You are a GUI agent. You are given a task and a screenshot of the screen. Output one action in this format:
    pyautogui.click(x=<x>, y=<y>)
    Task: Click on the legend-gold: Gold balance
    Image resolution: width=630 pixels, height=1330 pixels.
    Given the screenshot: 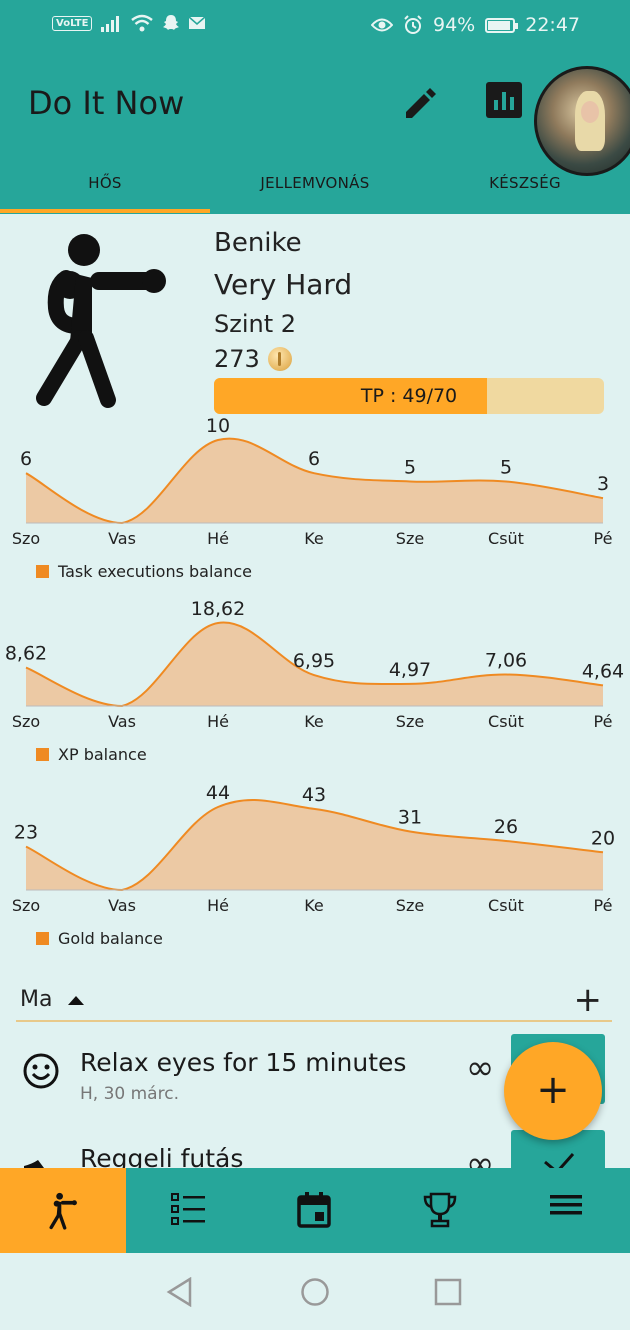 What is the action you would take?
    pyautogui.click(x=99, y=938)
    